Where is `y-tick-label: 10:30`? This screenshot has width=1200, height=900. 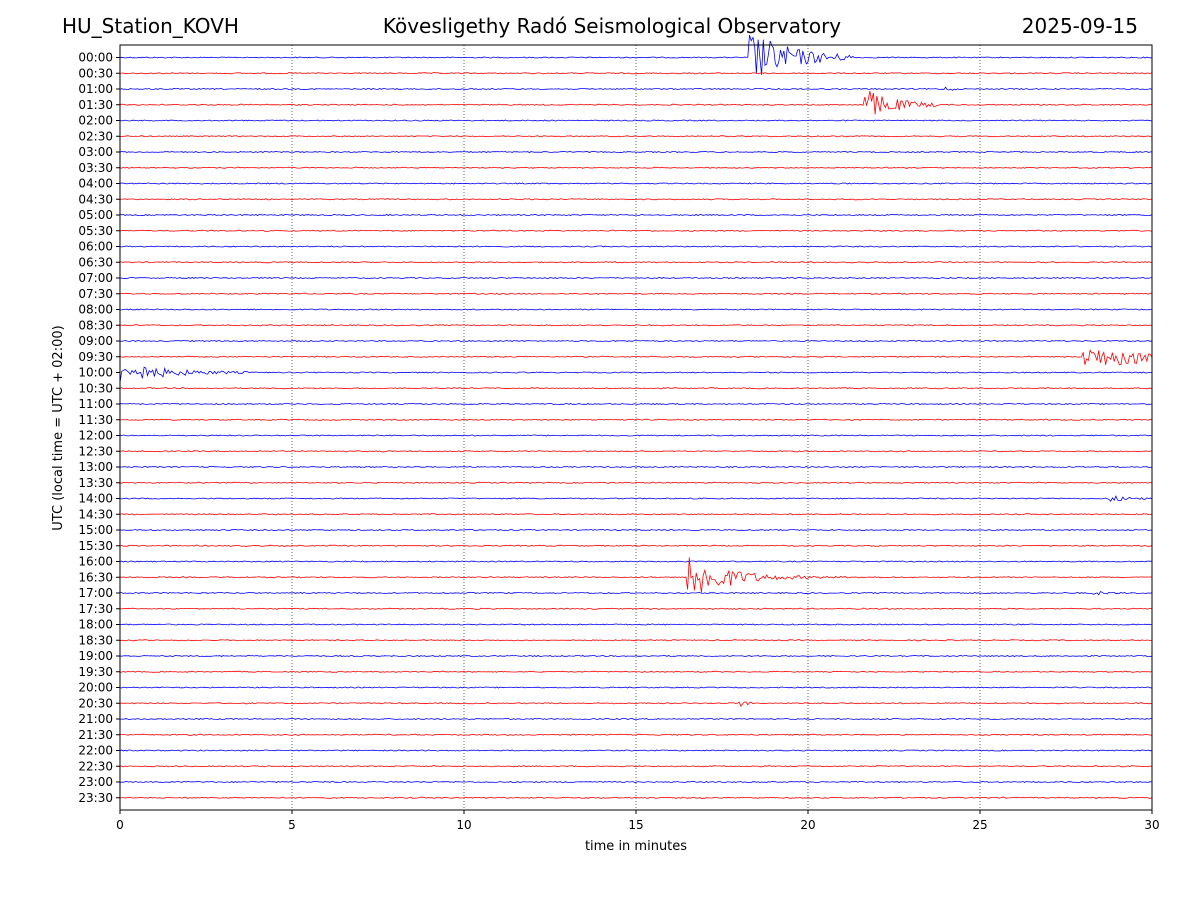
y-tick-label: 10:30 is located at coordinates (95, 388).